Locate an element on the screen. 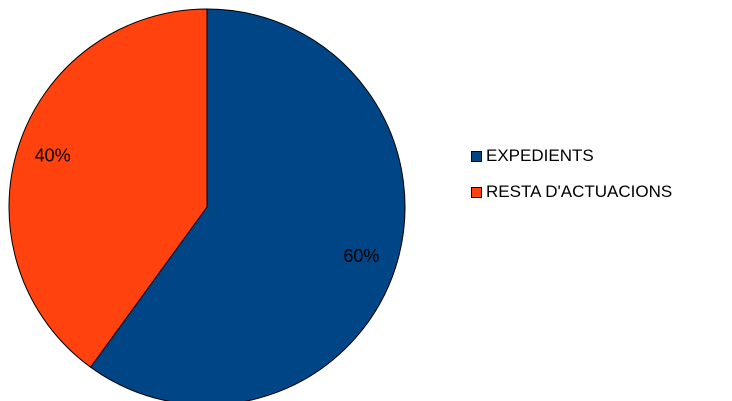  pie-slice-label-0: 60% is located at coordinates (361, 256).